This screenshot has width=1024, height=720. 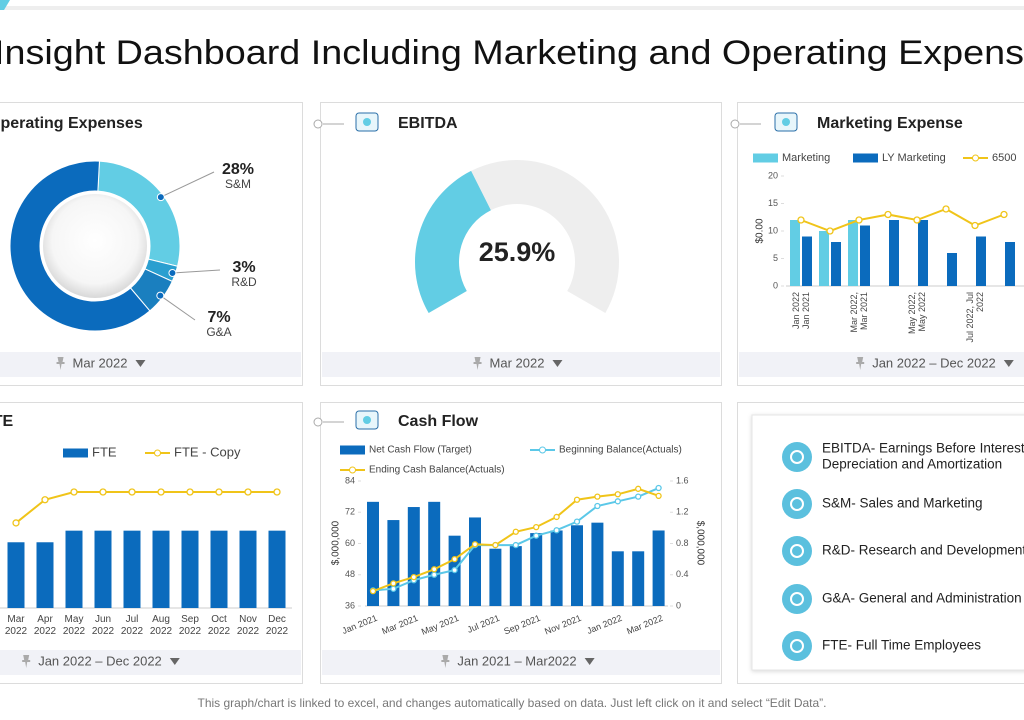 I want to click on leader-line, so click(x=196, y=271).